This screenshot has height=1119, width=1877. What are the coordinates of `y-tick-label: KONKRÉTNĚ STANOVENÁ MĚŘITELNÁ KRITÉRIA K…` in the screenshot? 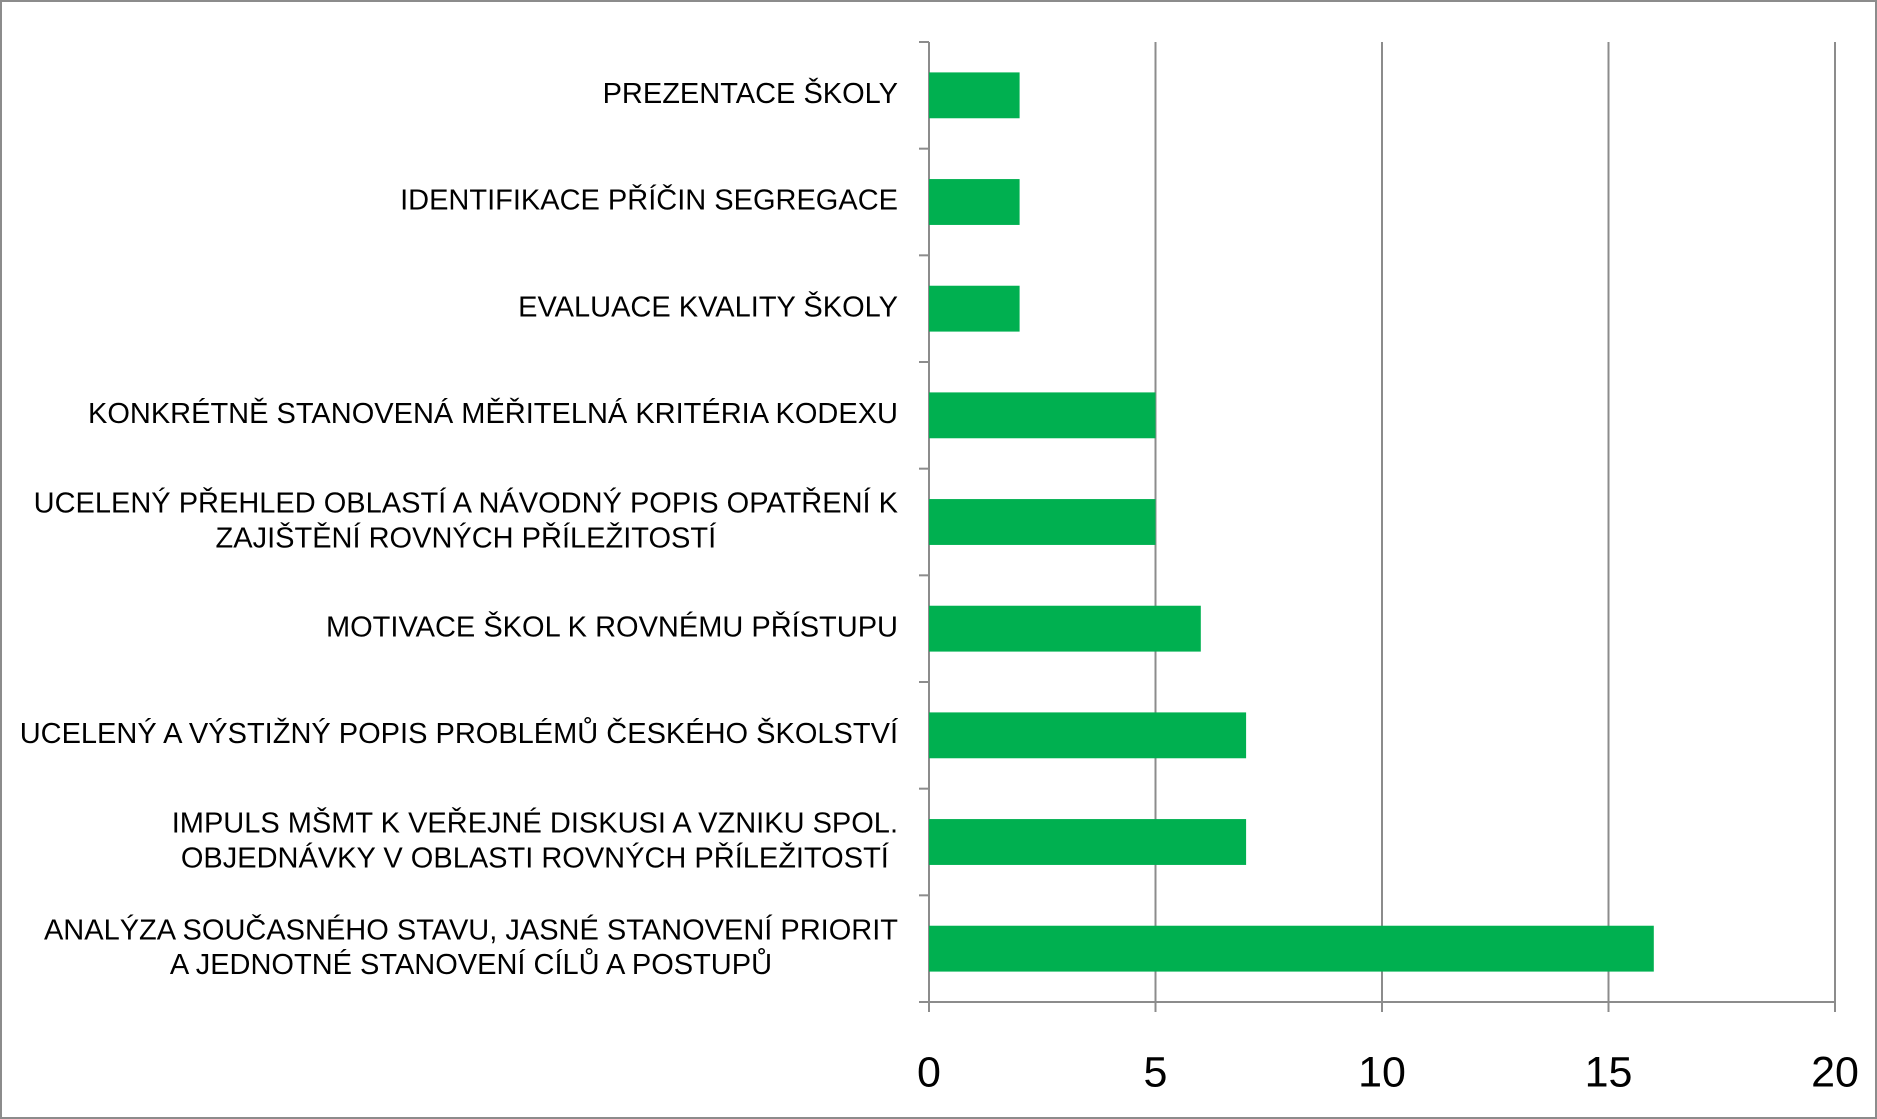 It's located at (493, 413).